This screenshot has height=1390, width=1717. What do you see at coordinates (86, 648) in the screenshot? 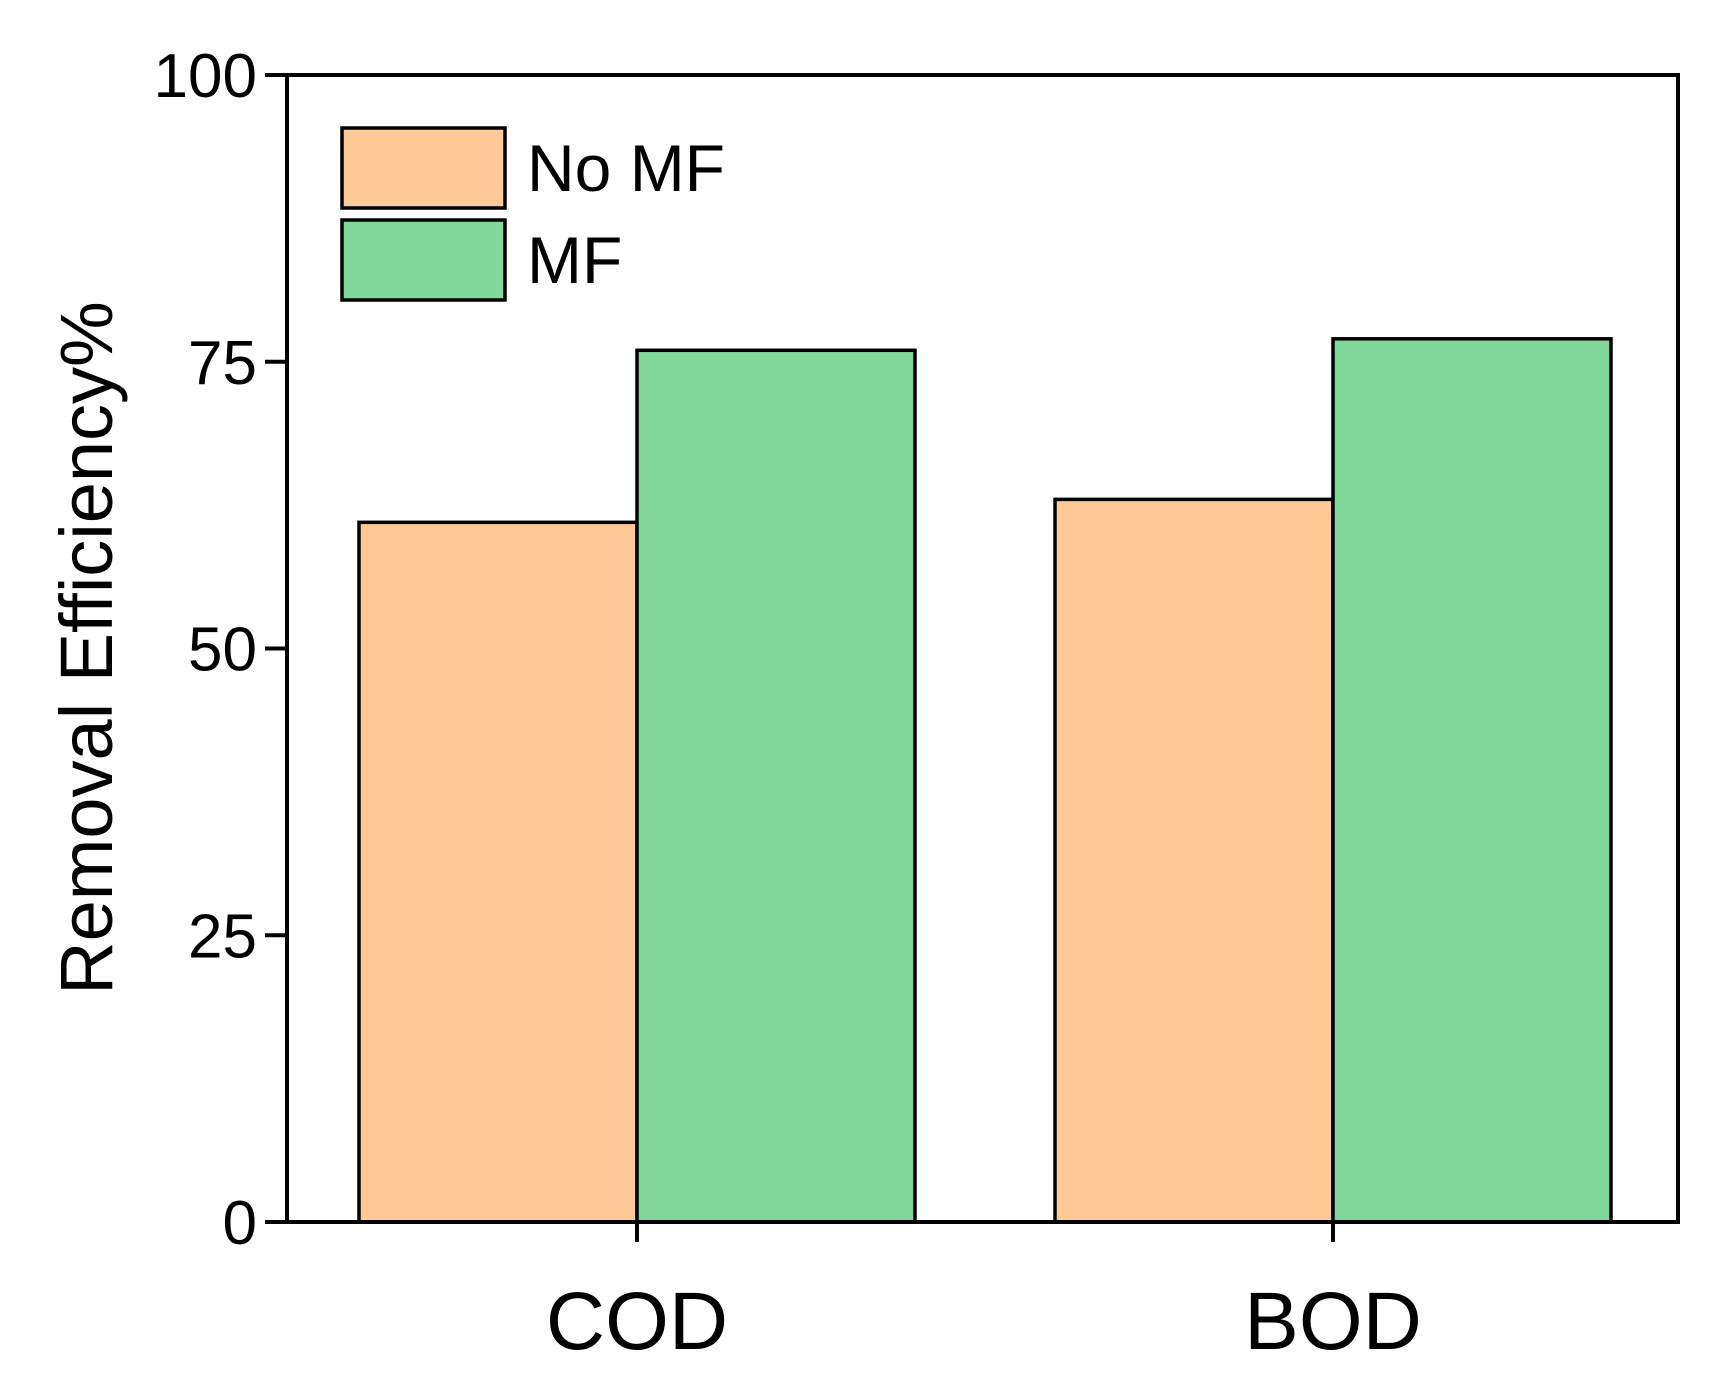
I see `y-axis-label: Removal Efficiency%` at bounding box center [86, 648].